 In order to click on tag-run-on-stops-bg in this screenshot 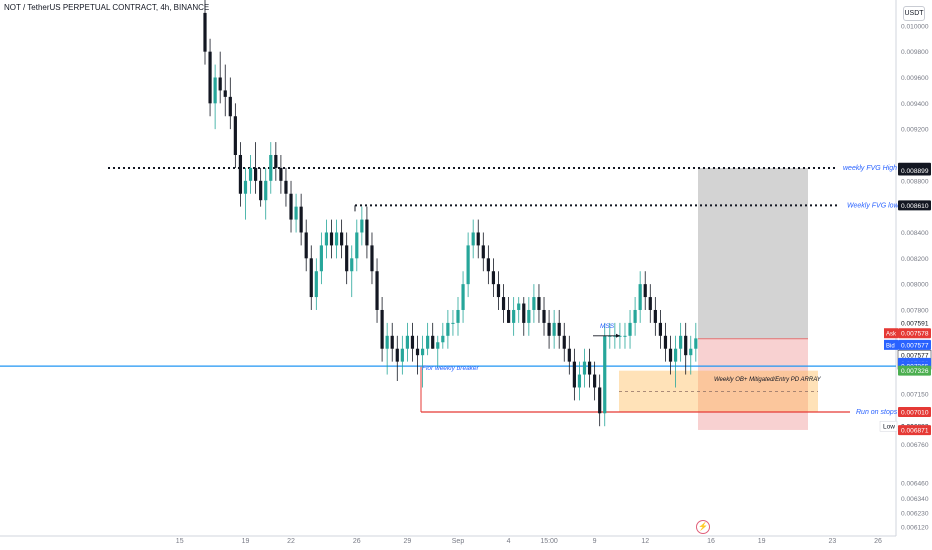, I will do `click(914, 412)`.